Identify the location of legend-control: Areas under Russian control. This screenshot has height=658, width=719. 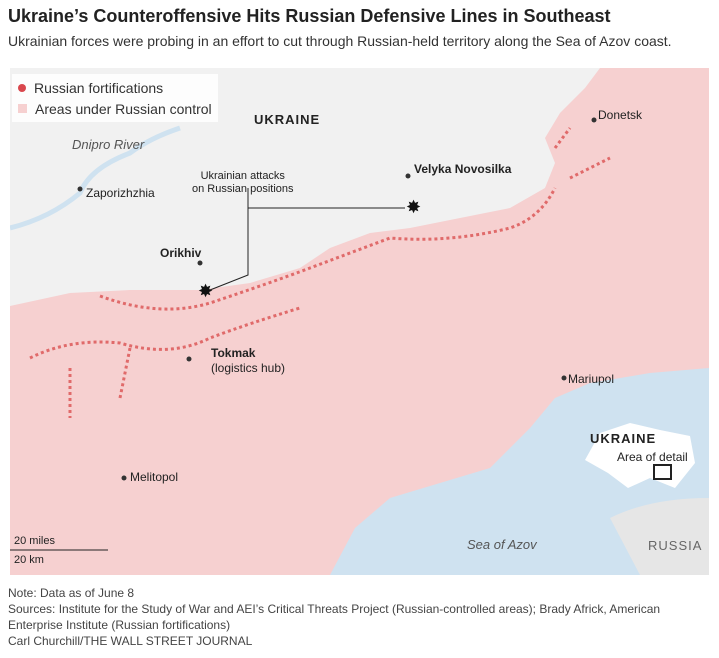
(115, 108).